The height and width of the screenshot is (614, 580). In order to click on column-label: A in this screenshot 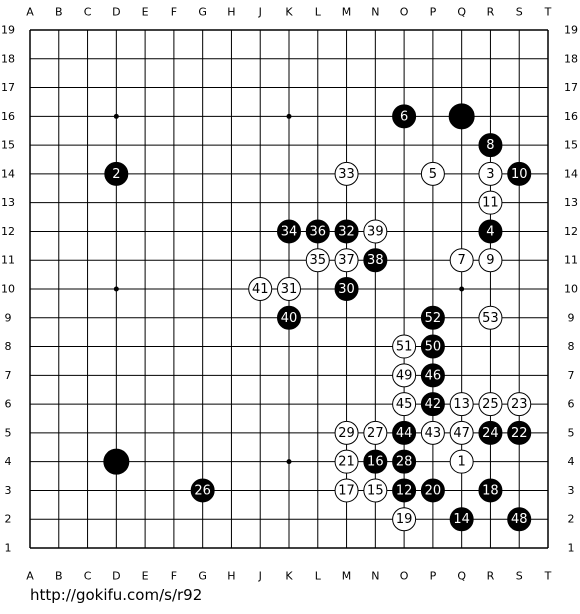, I will do `click(30, 576)`.